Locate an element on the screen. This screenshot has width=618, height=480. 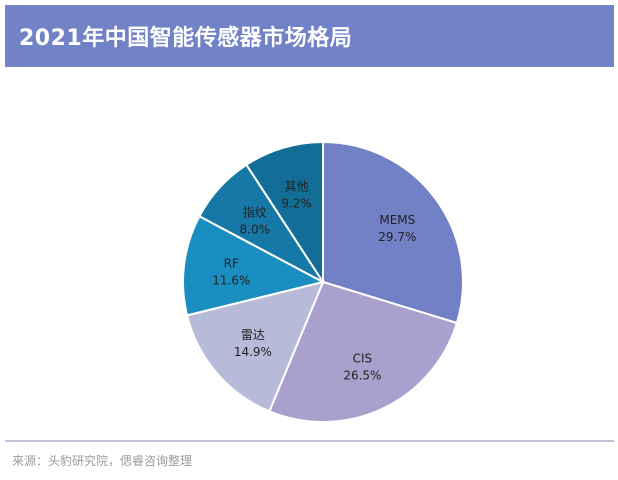
slice-label-fingerprint: 指纹 is located at coordinates (255, 212).